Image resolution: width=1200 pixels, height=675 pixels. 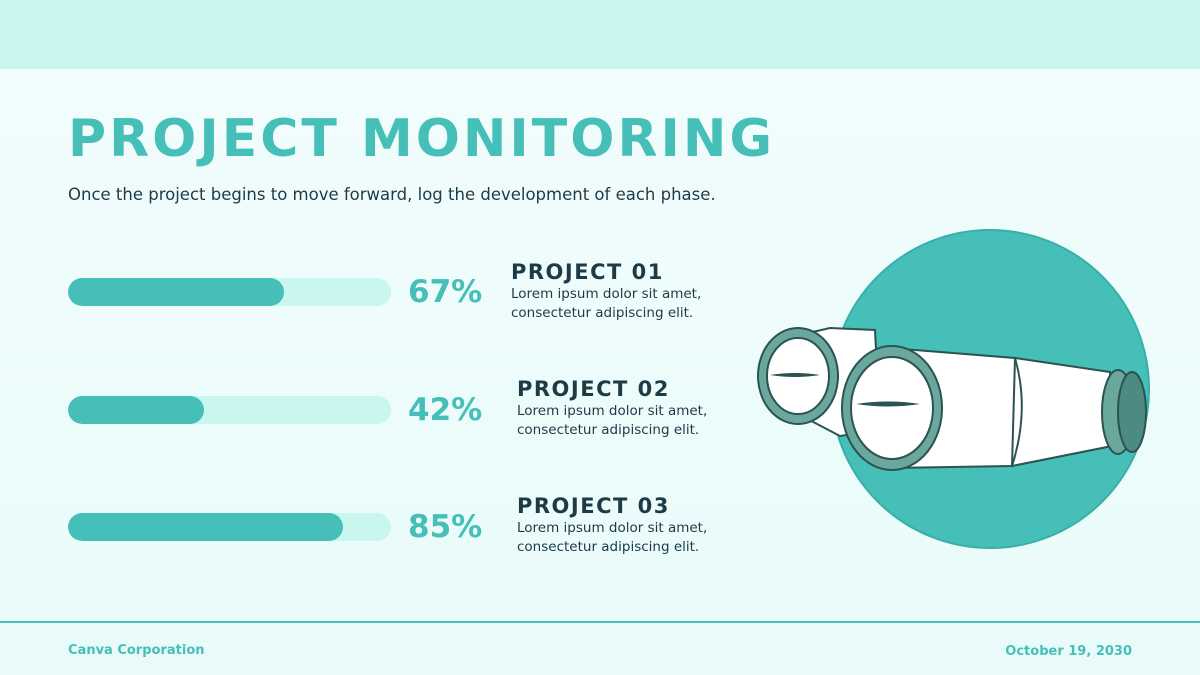 What do you see at coordinates (445, 292) in the screenshot?
I see `progress-percent-label: 67%` at bounding box center [445, 292].